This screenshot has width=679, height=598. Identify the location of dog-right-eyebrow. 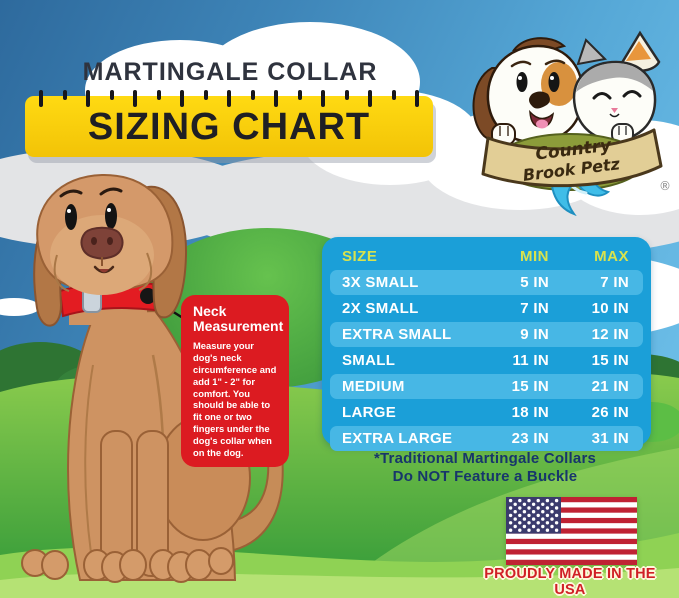
(111, 191).